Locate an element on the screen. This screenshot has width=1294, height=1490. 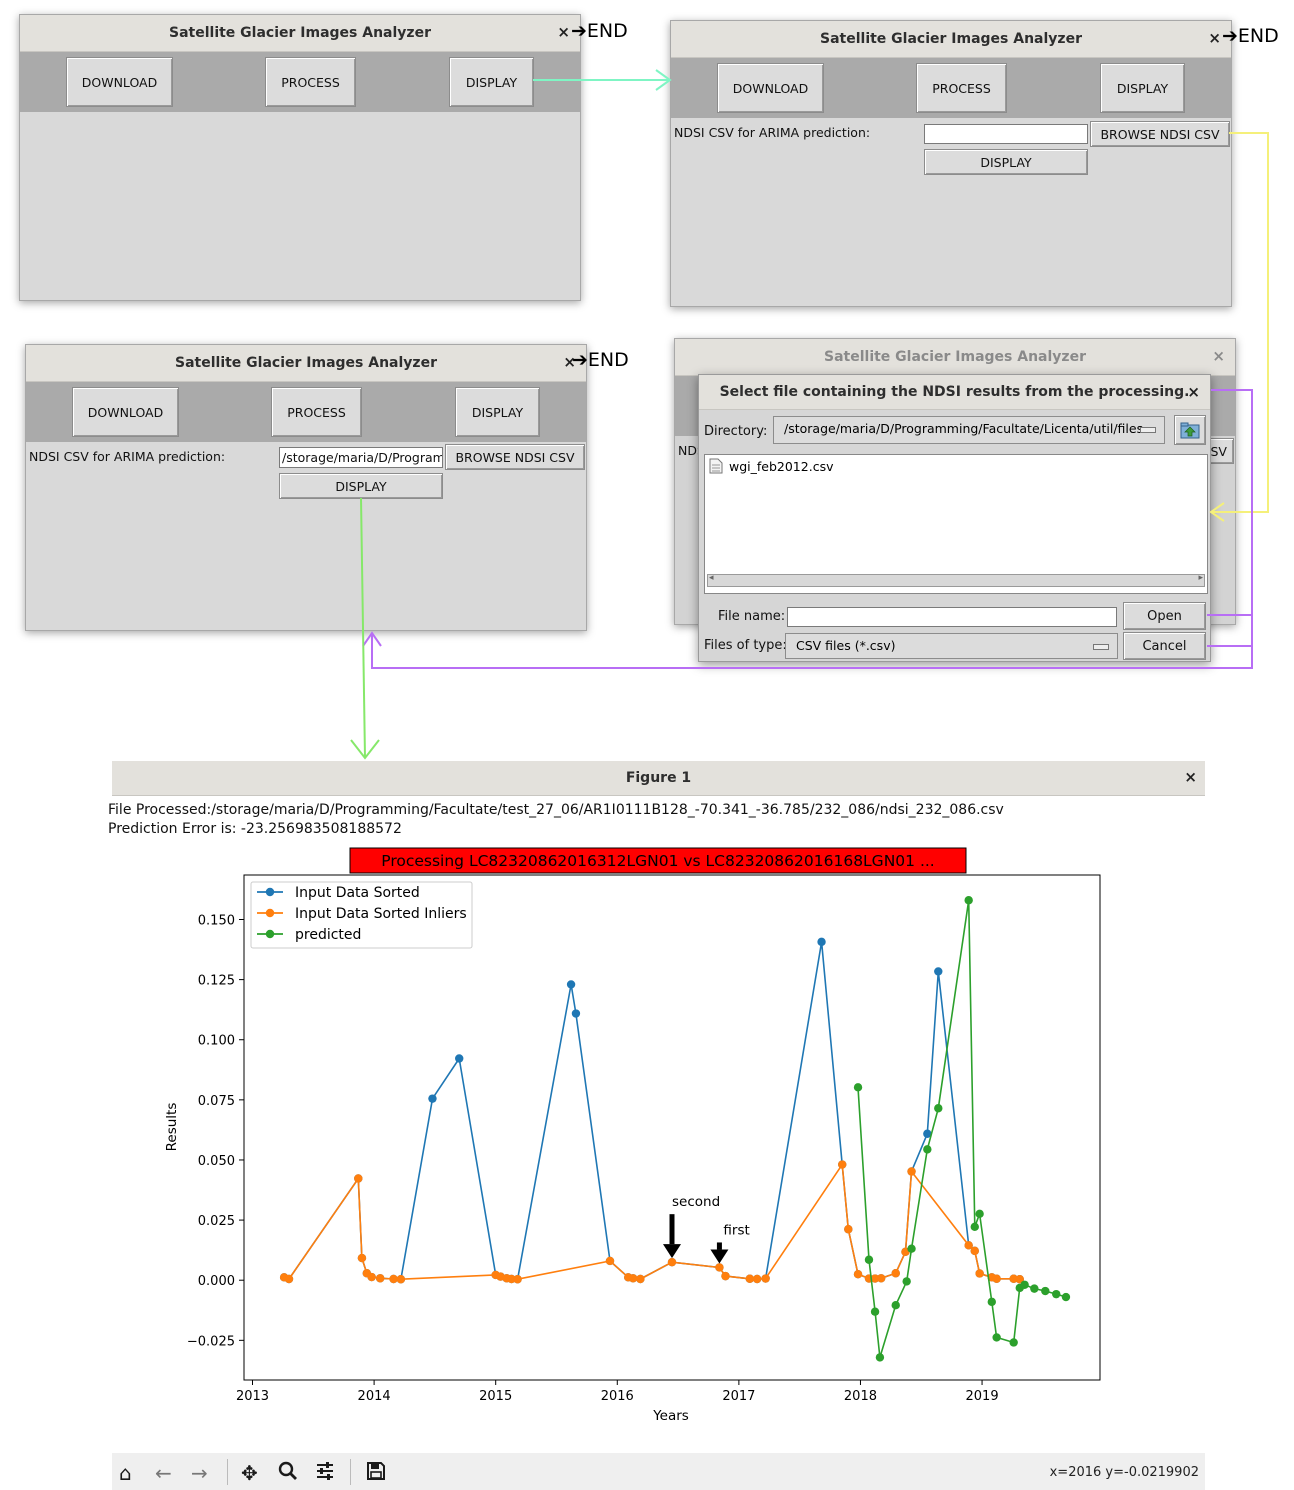
scroll-right-icon: ▸ is located at coordinates (1200, 578).